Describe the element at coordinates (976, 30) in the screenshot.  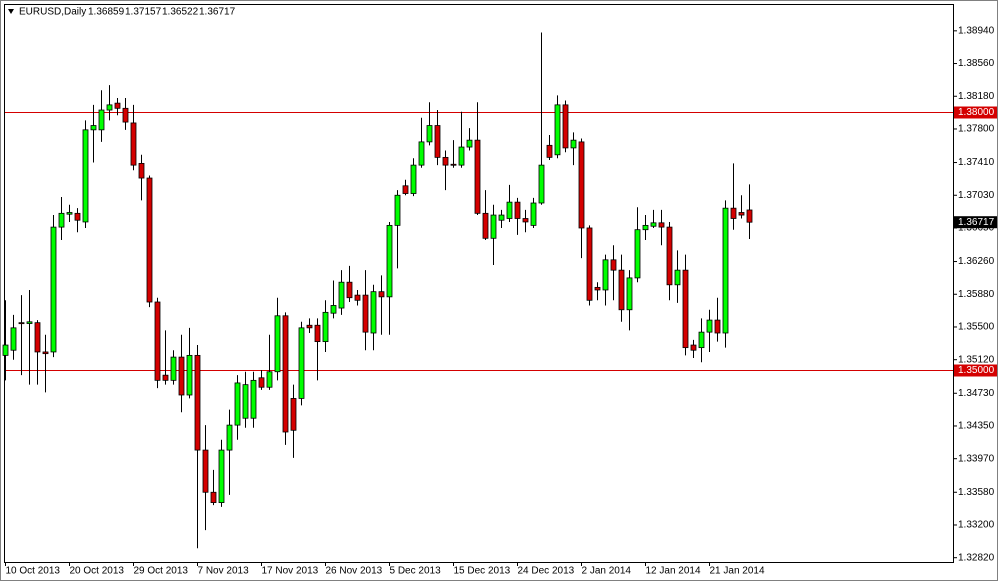
I see `y-tick-label: 1.38940` at that location.